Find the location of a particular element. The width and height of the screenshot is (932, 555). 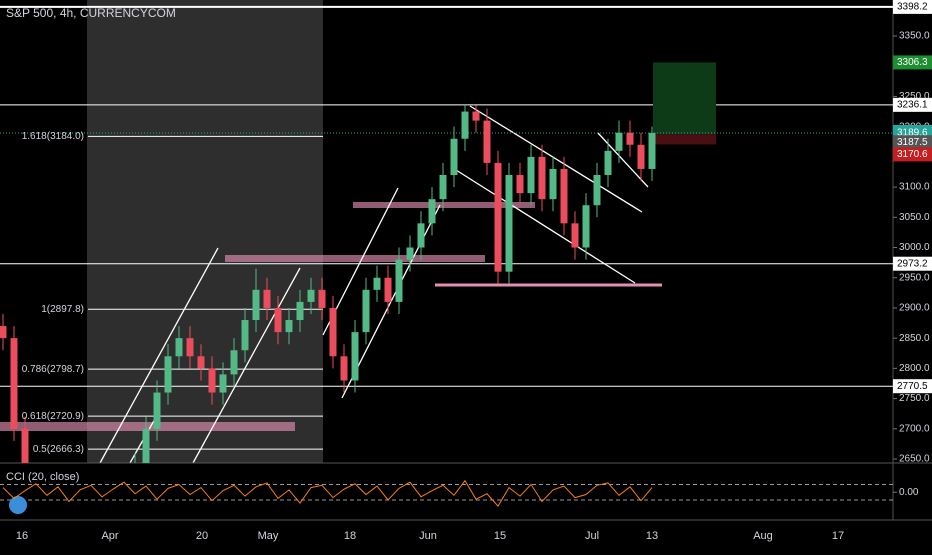

target-label: 3306.3 is located at coordinates (912, 62).